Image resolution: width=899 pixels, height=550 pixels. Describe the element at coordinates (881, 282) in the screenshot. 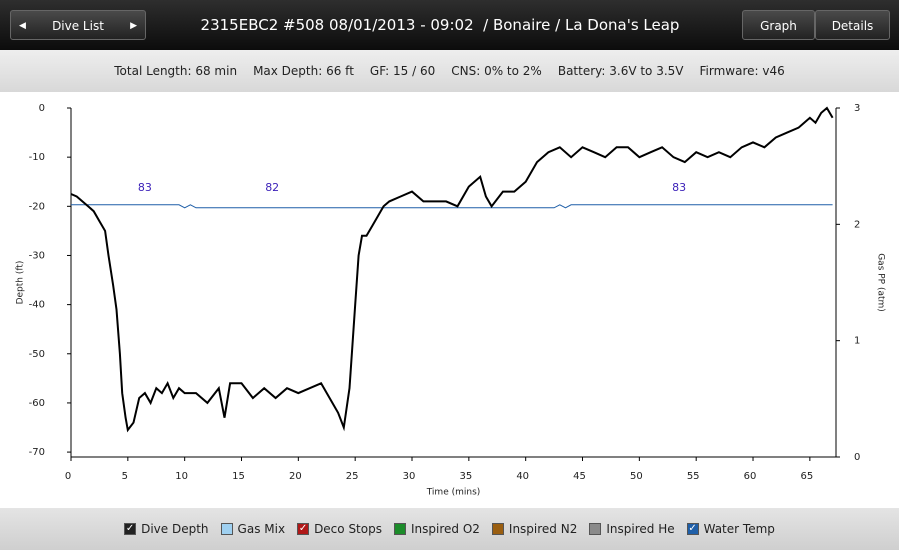

I see `y2-axis-label: Gas PP (atm)` at that location.